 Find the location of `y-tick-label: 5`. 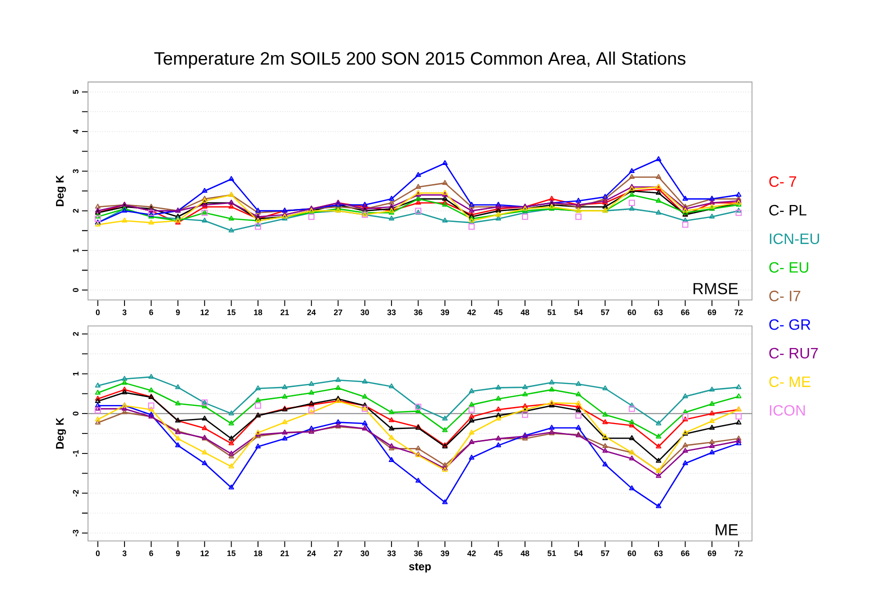

y-tick-label: 5 is located at coordinates (75, 92).